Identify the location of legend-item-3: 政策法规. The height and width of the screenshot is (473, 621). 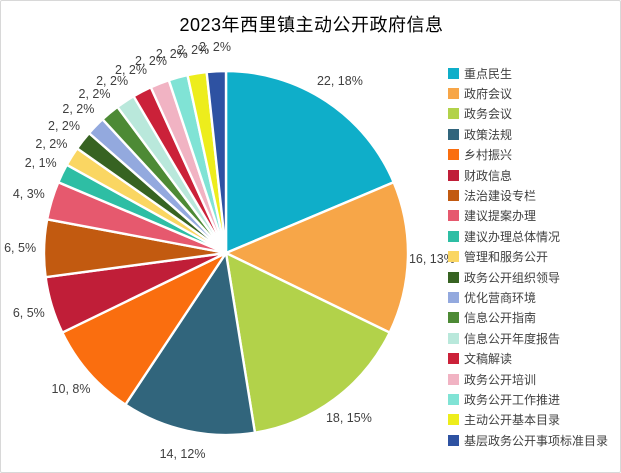
(534, 134).